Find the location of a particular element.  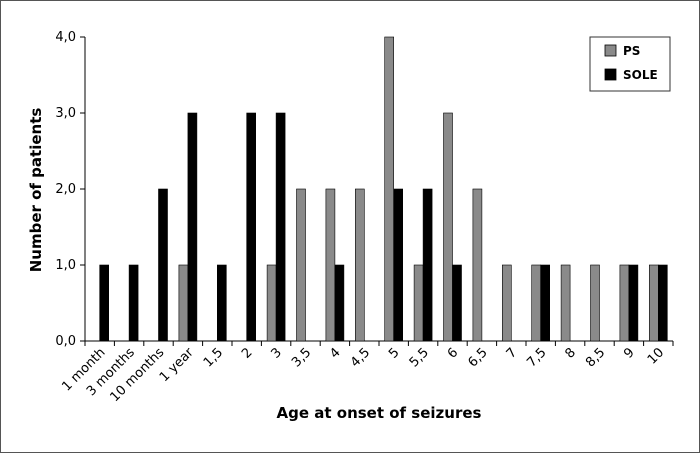

x-tick-label: 4 is located at coordinates (335, 353).